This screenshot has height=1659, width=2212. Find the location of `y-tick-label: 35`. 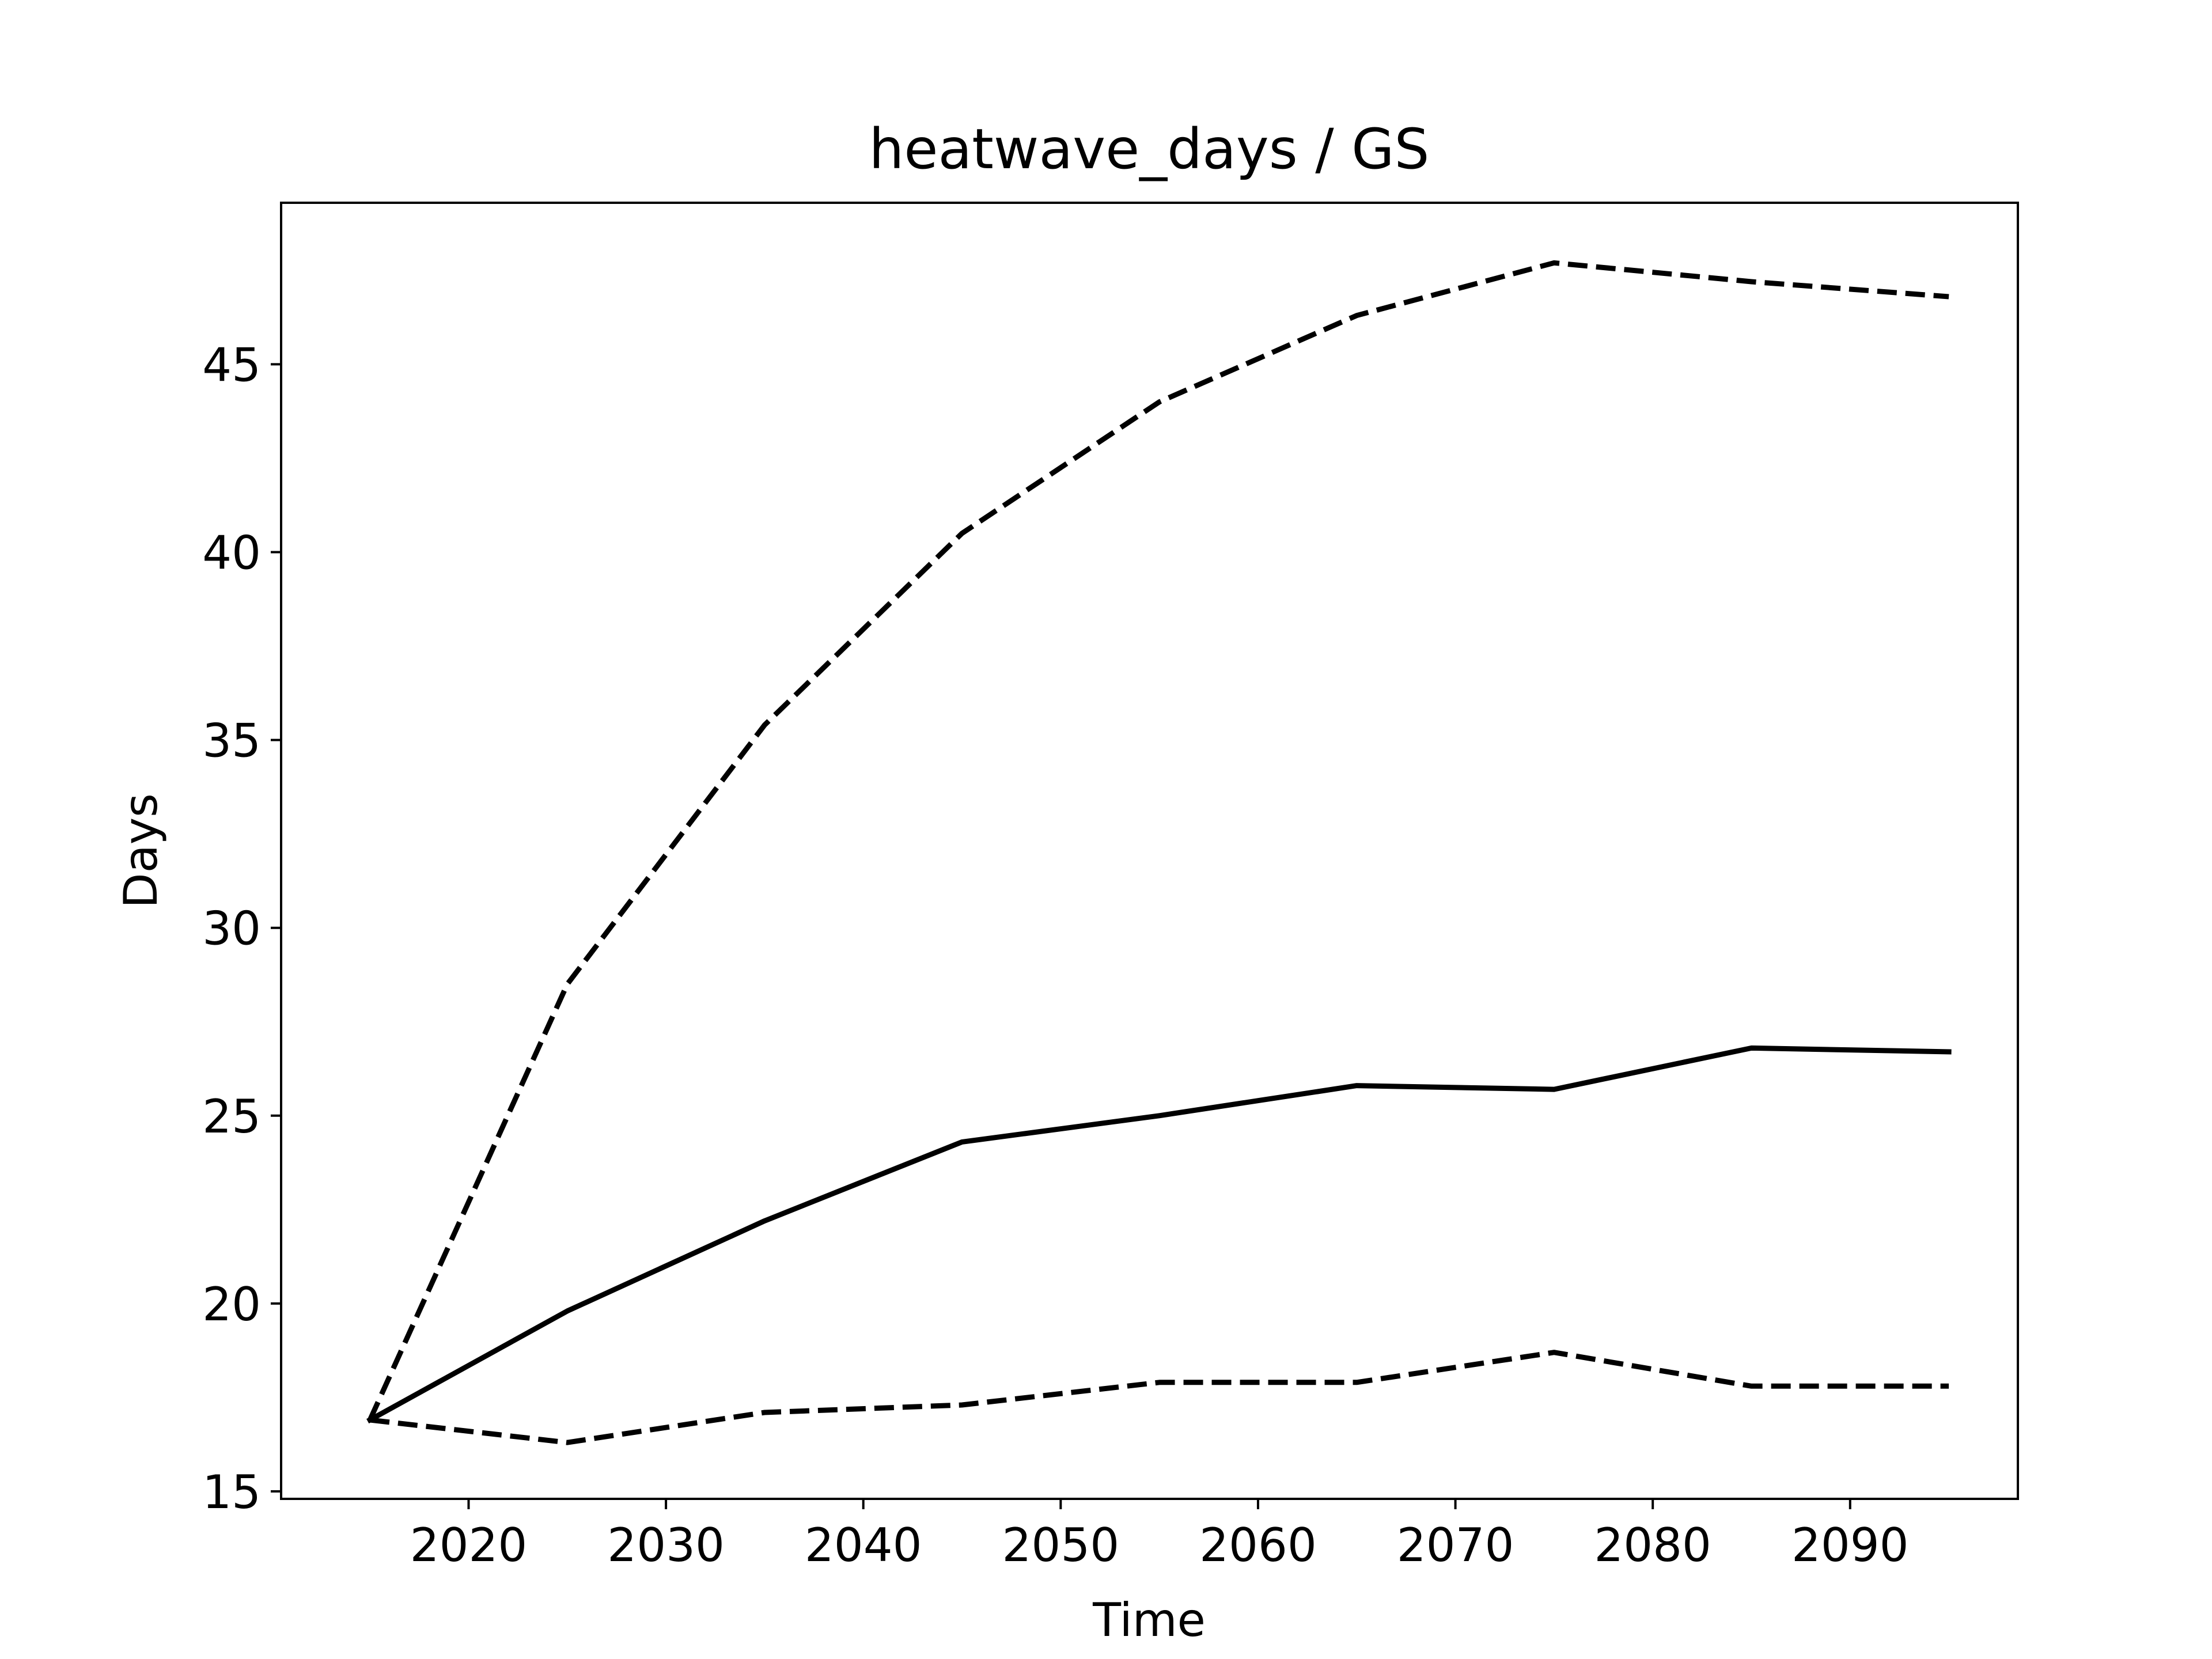

y-tick-label: 35 is located at coordinates (231, 741).